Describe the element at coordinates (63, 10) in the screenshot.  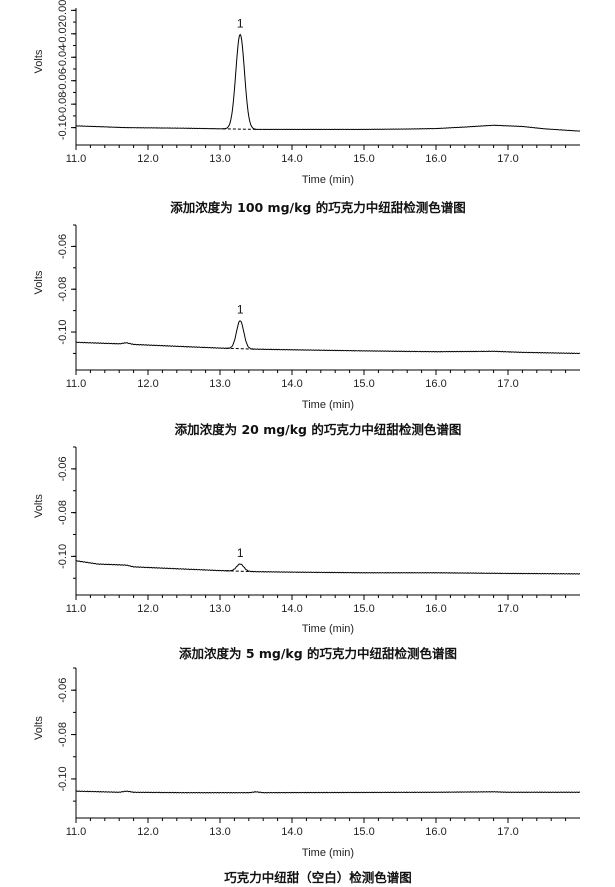
I see `y-tick-label: 0.00` at that location.